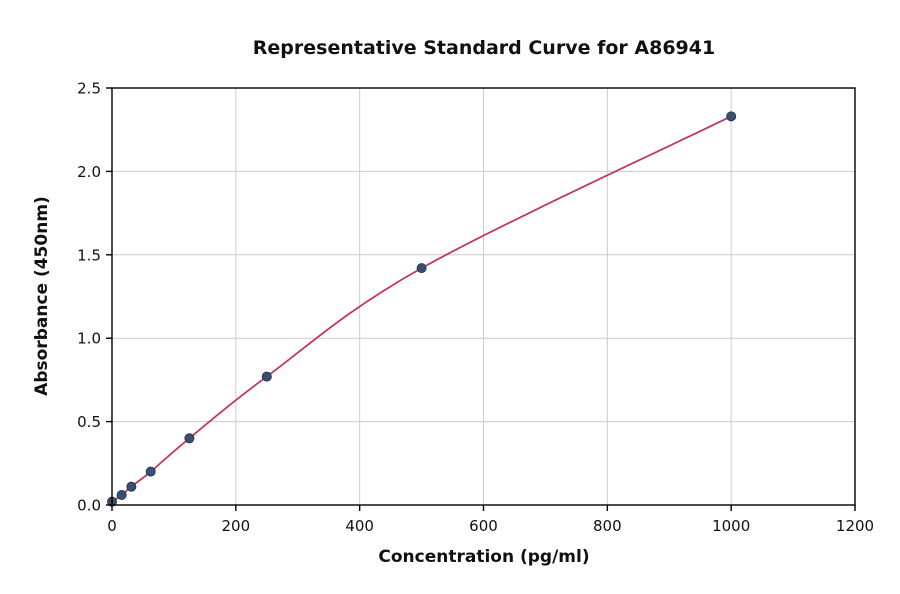 The height and width of the screenshot is (594, 900). I want to click on y-tick-label: 2.5, so click(89, 89).